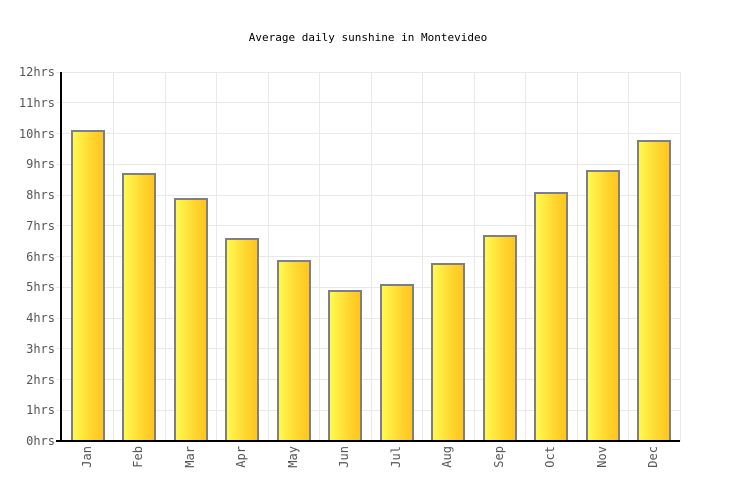 Image resolution: width=736 pixels, height=500 pixels. What do you see at coordinates (498, 457) in the screenshot?
I see `x-axis-label-sep: Sep` at bounding box center [498, 457].